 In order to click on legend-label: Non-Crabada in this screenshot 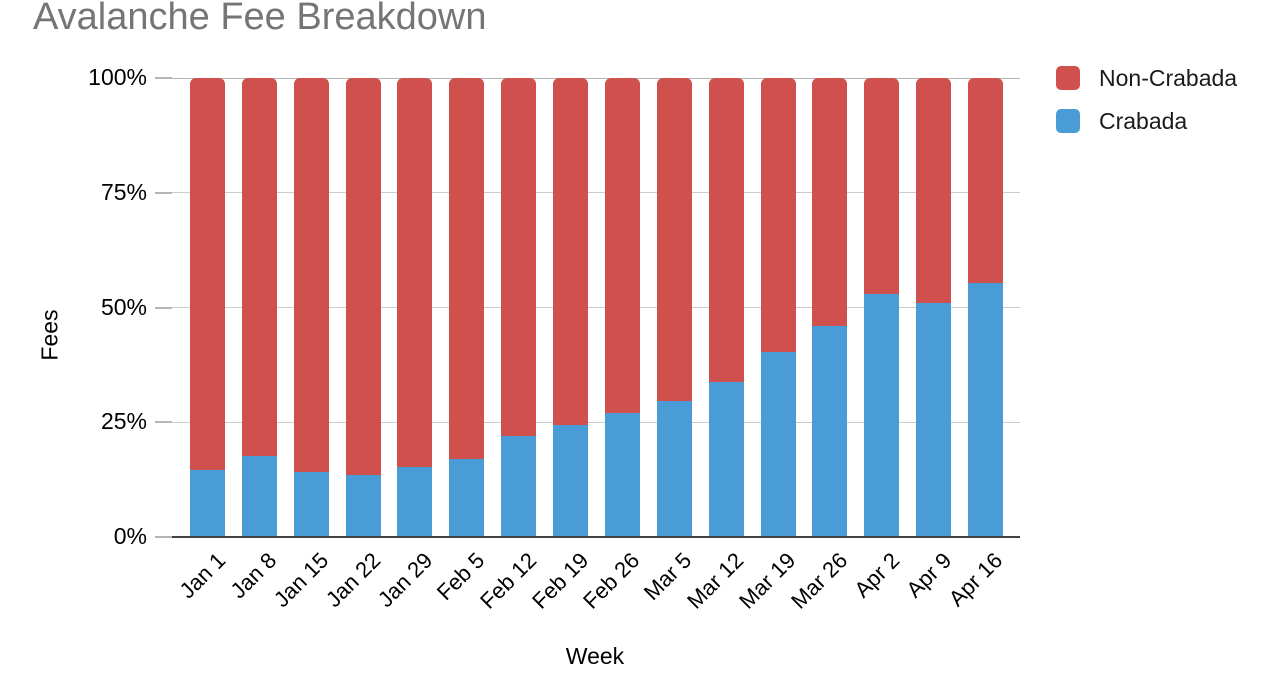, I will do `click(1168, 78)`.